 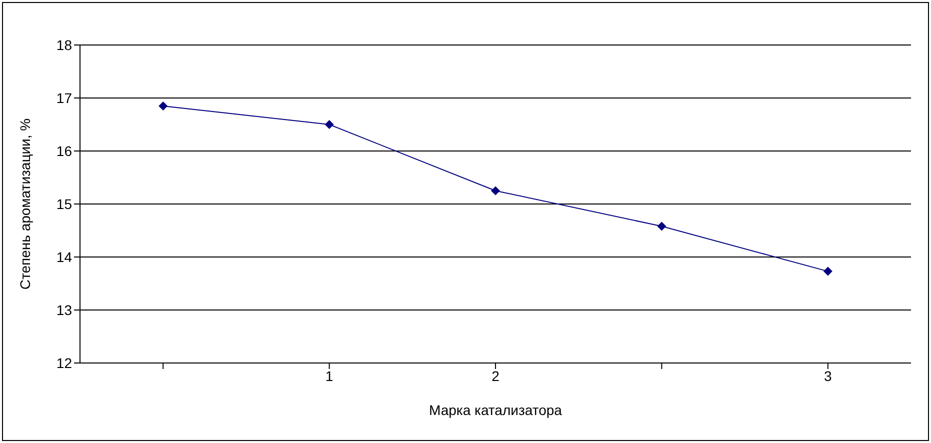 What do you see at coordinates (64, 256) in the screenshot?
I see `y-tick-label: 14` at bounding box center [64, 256].